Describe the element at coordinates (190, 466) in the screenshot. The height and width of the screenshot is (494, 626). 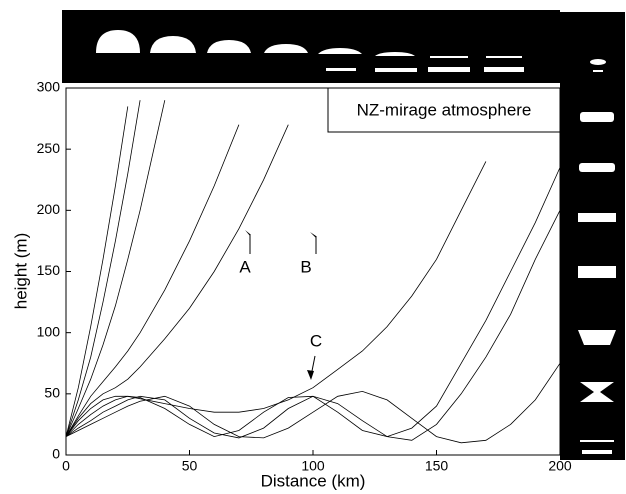
I see `x-tick-label: 50` at that location.